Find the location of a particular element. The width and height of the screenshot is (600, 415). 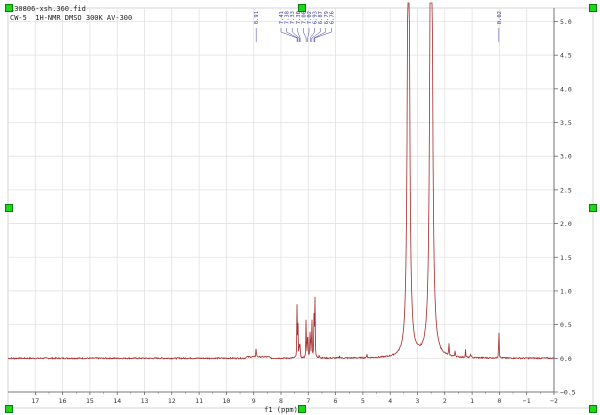

x-axis-label: f1 (ppm) is located at coordinates (281, 410).